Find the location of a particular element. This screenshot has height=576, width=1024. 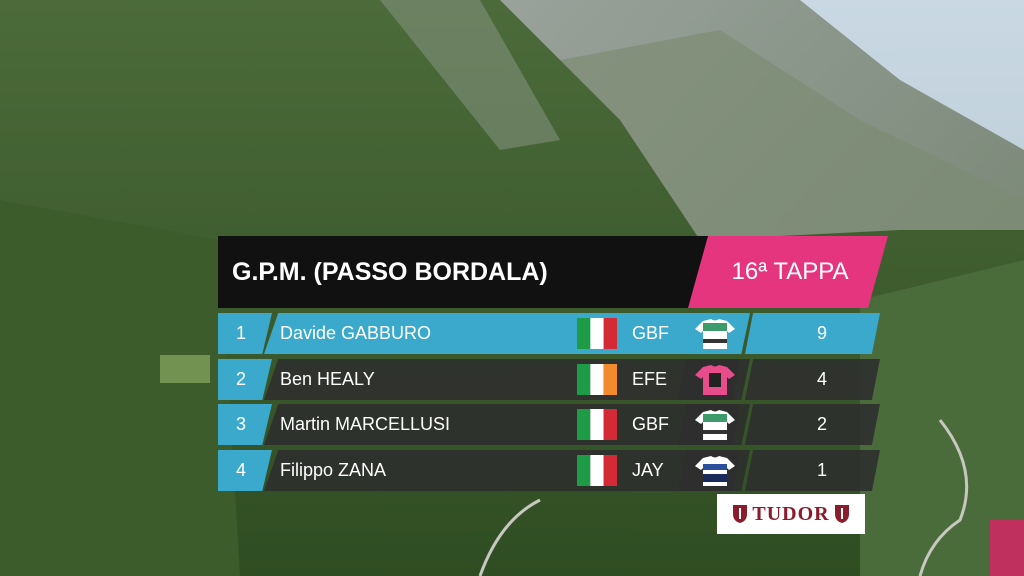

rider-row: 4 Filippo ZANA JAY 1 is located at coordinates (549, 470).